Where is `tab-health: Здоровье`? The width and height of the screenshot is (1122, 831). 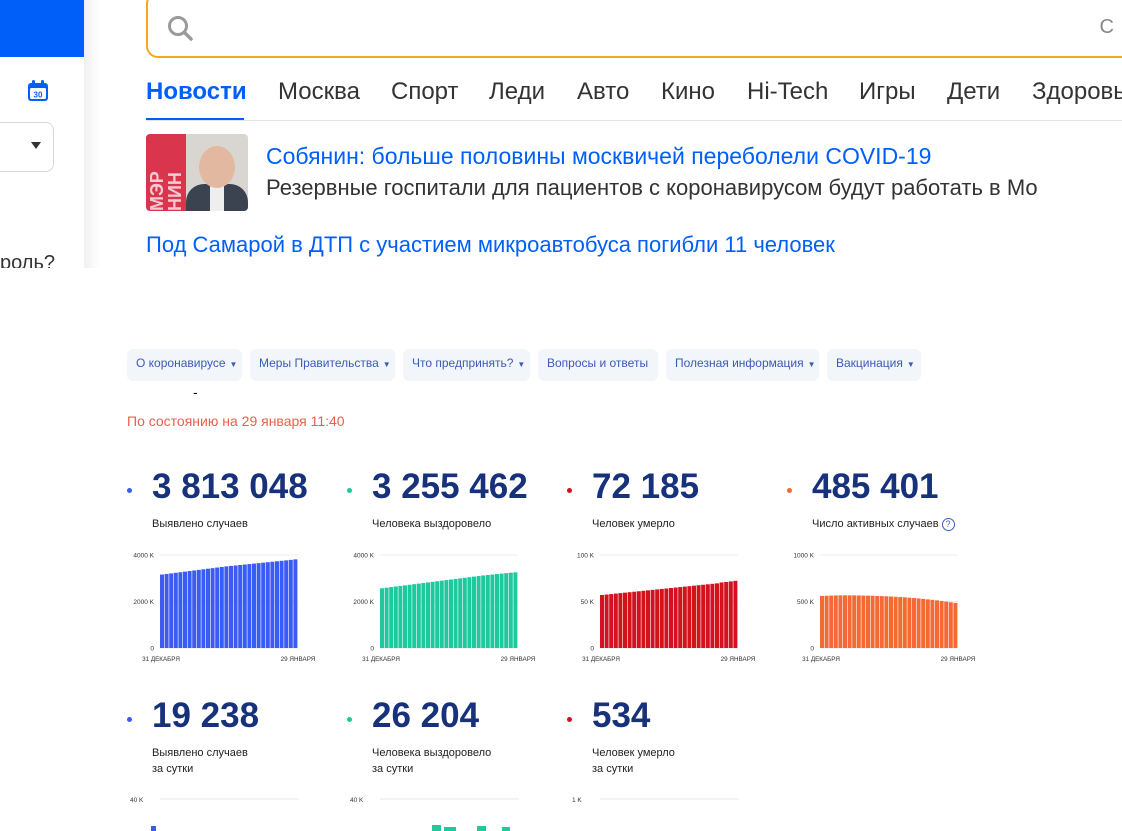
tab-health: Здоровье is located at coordinates (1077, 91).